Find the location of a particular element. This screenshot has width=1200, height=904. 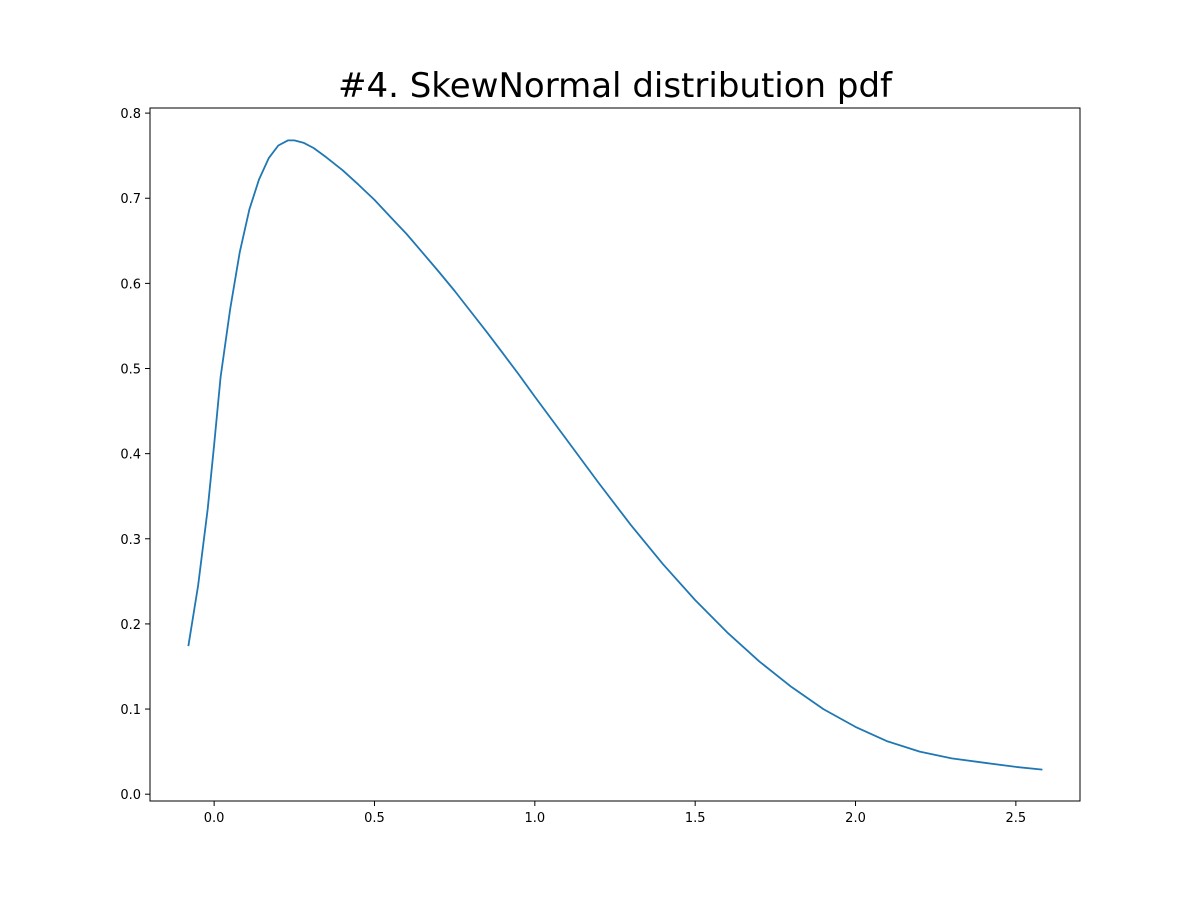

y-tick-label: 0.3 is located at coordinates (130, 540).